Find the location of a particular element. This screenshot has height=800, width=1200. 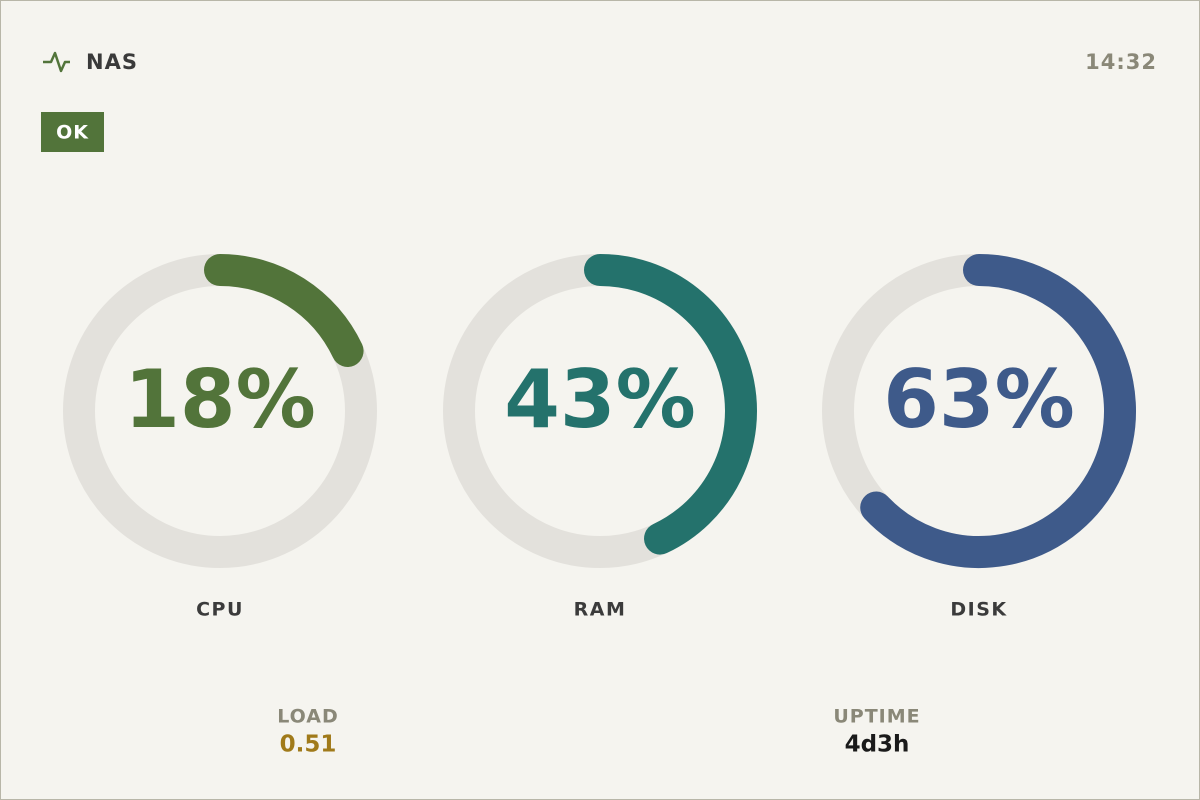

gauge-label: CPU is located at coordinates (220, 610).